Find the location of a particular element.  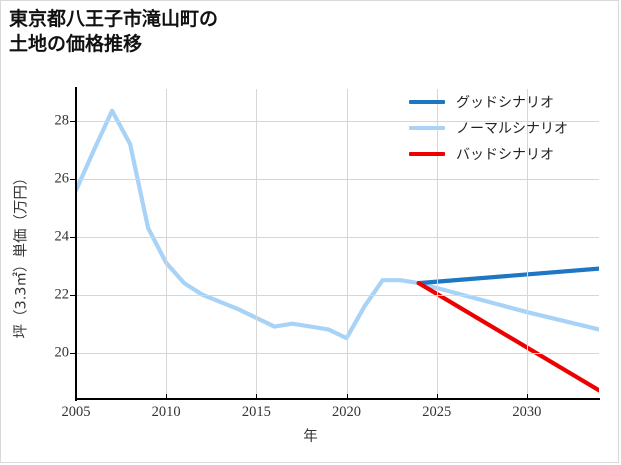

x-tick-mark-2005 is located at coordinates (76, 396).